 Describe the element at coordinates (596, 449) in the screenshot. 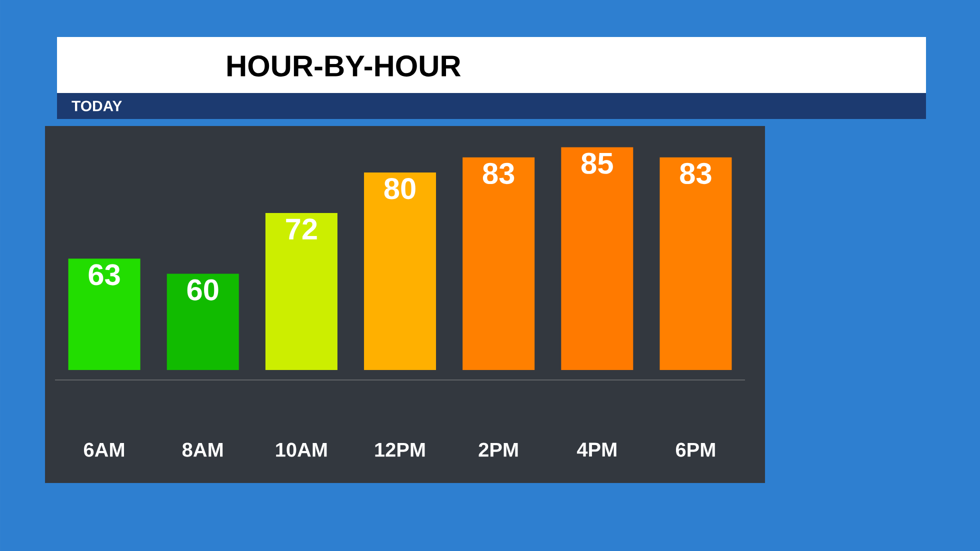

I see `x-tick-label: 4PM` at that location.